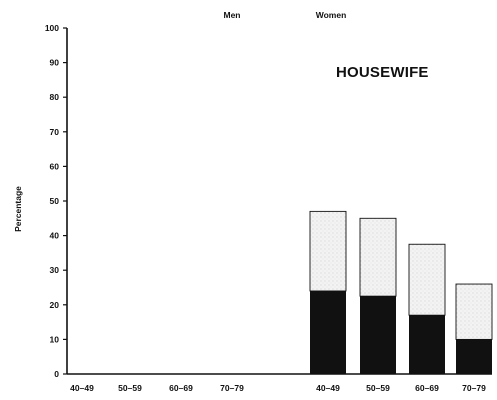 The image size is (497, 400). I want to click on y-tick-label: 10, so click(55, 339).